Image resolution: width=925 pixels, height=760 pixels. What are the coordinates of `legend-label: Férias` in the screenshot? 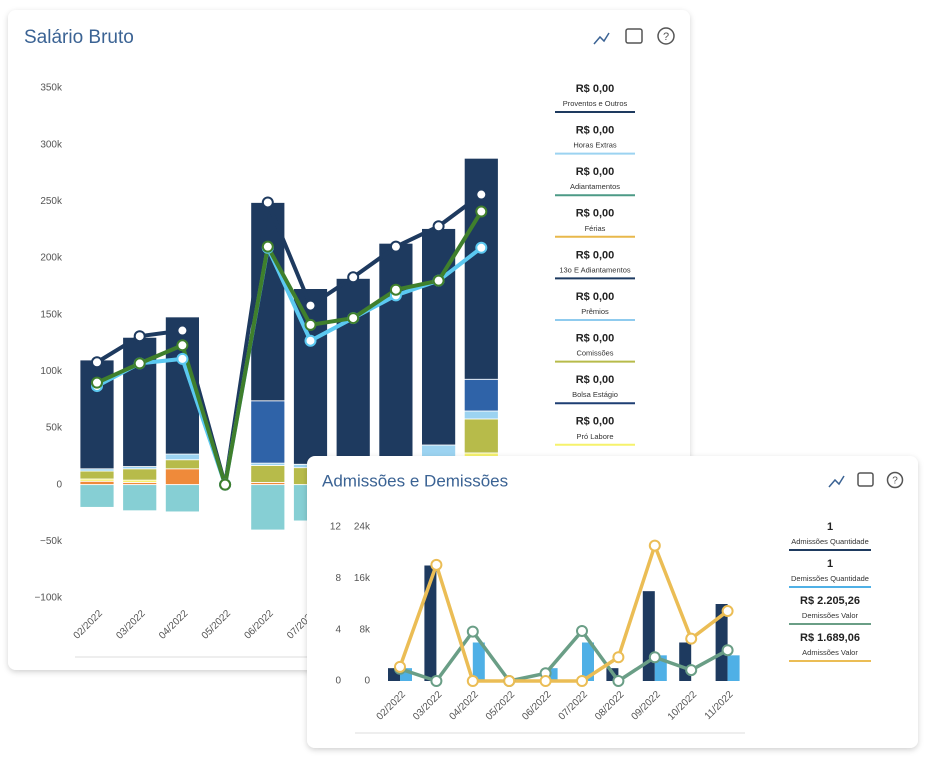 It's located at (595, 228).